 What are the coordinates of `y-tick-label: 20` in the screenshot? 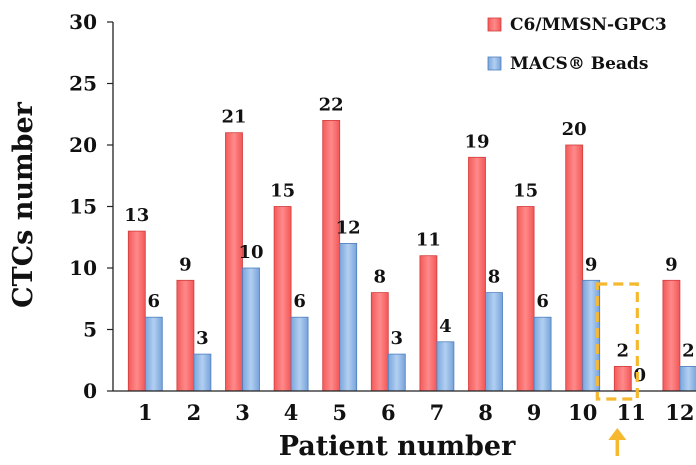 It's located at (83, 145).